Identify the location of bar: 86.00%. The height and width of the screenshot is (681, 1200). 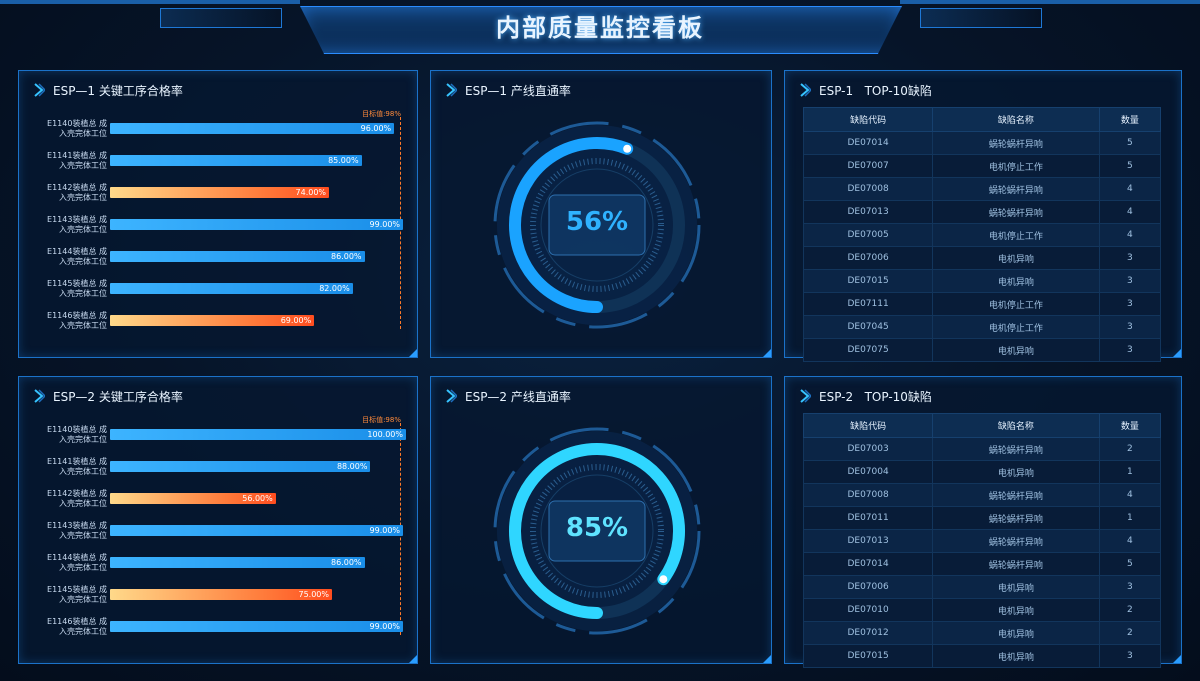
(237, 562).